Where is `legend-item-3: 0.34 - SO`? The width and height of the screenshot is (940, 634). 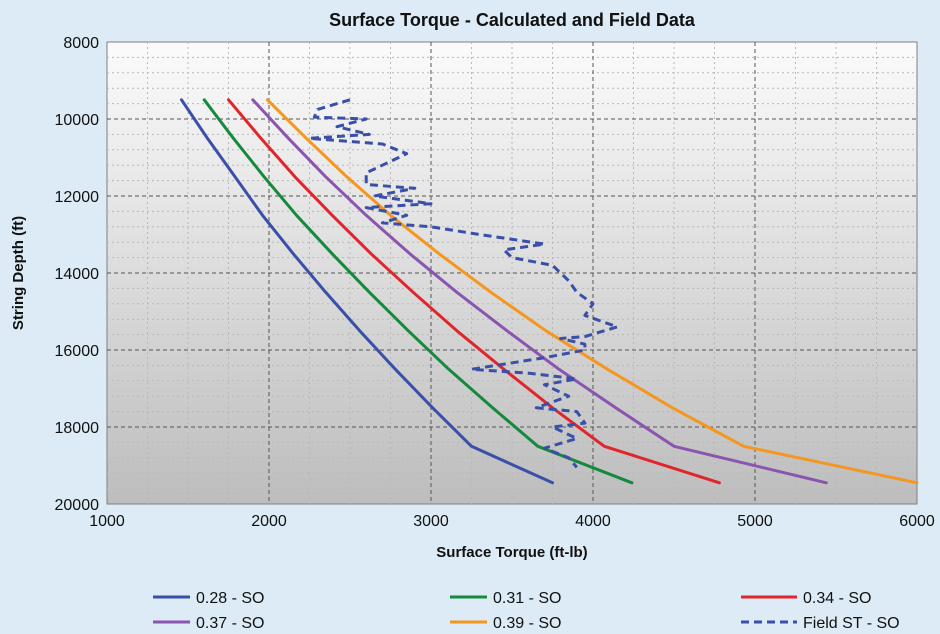 legend-item-3: 0.34 - SO is located at coordinates (806, 598).